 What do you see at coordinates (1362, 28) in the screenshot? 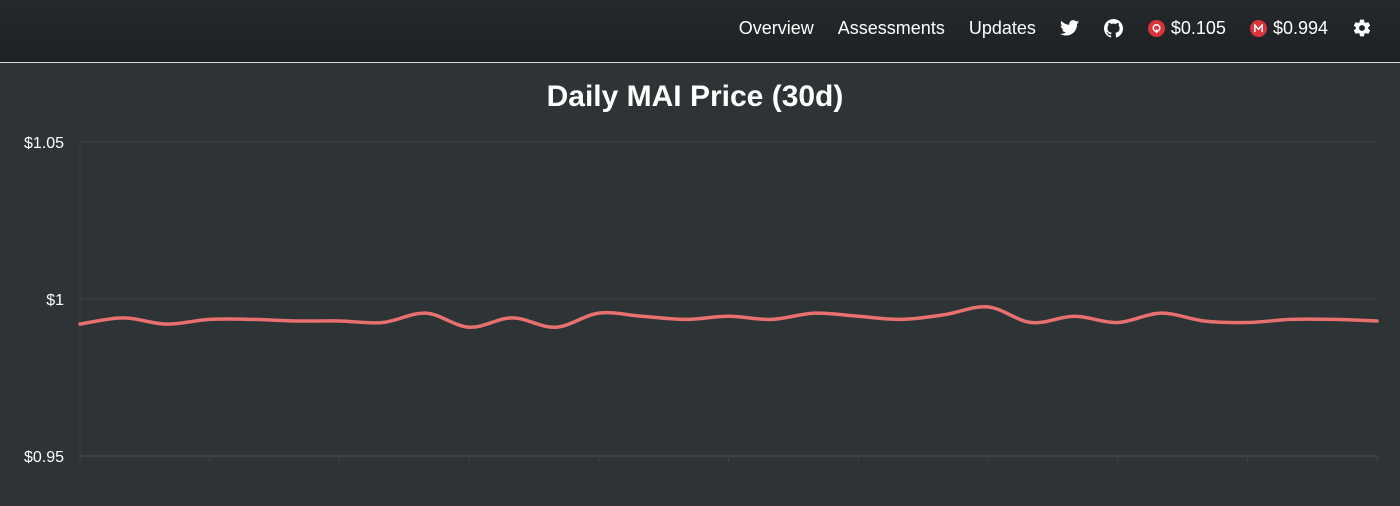
I see `settings-icon` at bounding box center [1362, 28].